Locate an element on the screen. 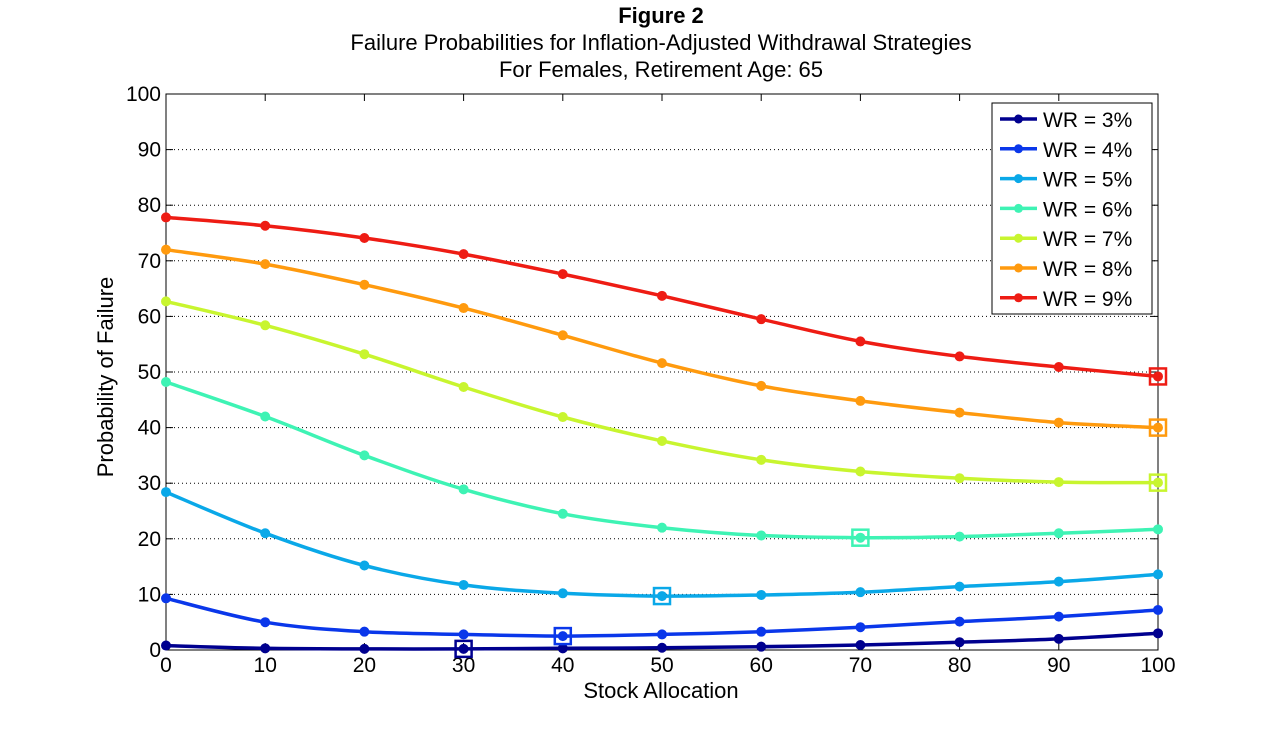 Image resolution: width=1280 pixels, height=730 pixels. x-tick-label: 10 is located at coordinates (265, 665).